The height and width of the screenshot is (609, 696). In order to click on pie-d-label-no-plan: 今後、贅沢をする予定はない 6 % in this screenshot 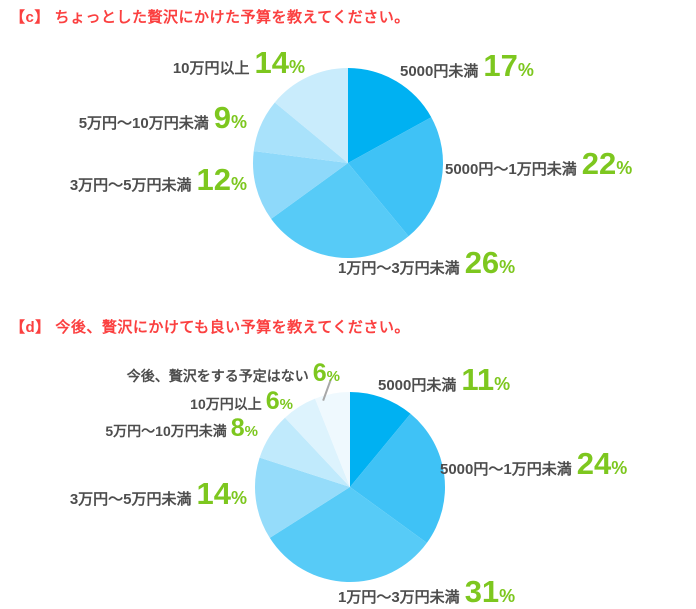, I will do `click(233, 373)`.